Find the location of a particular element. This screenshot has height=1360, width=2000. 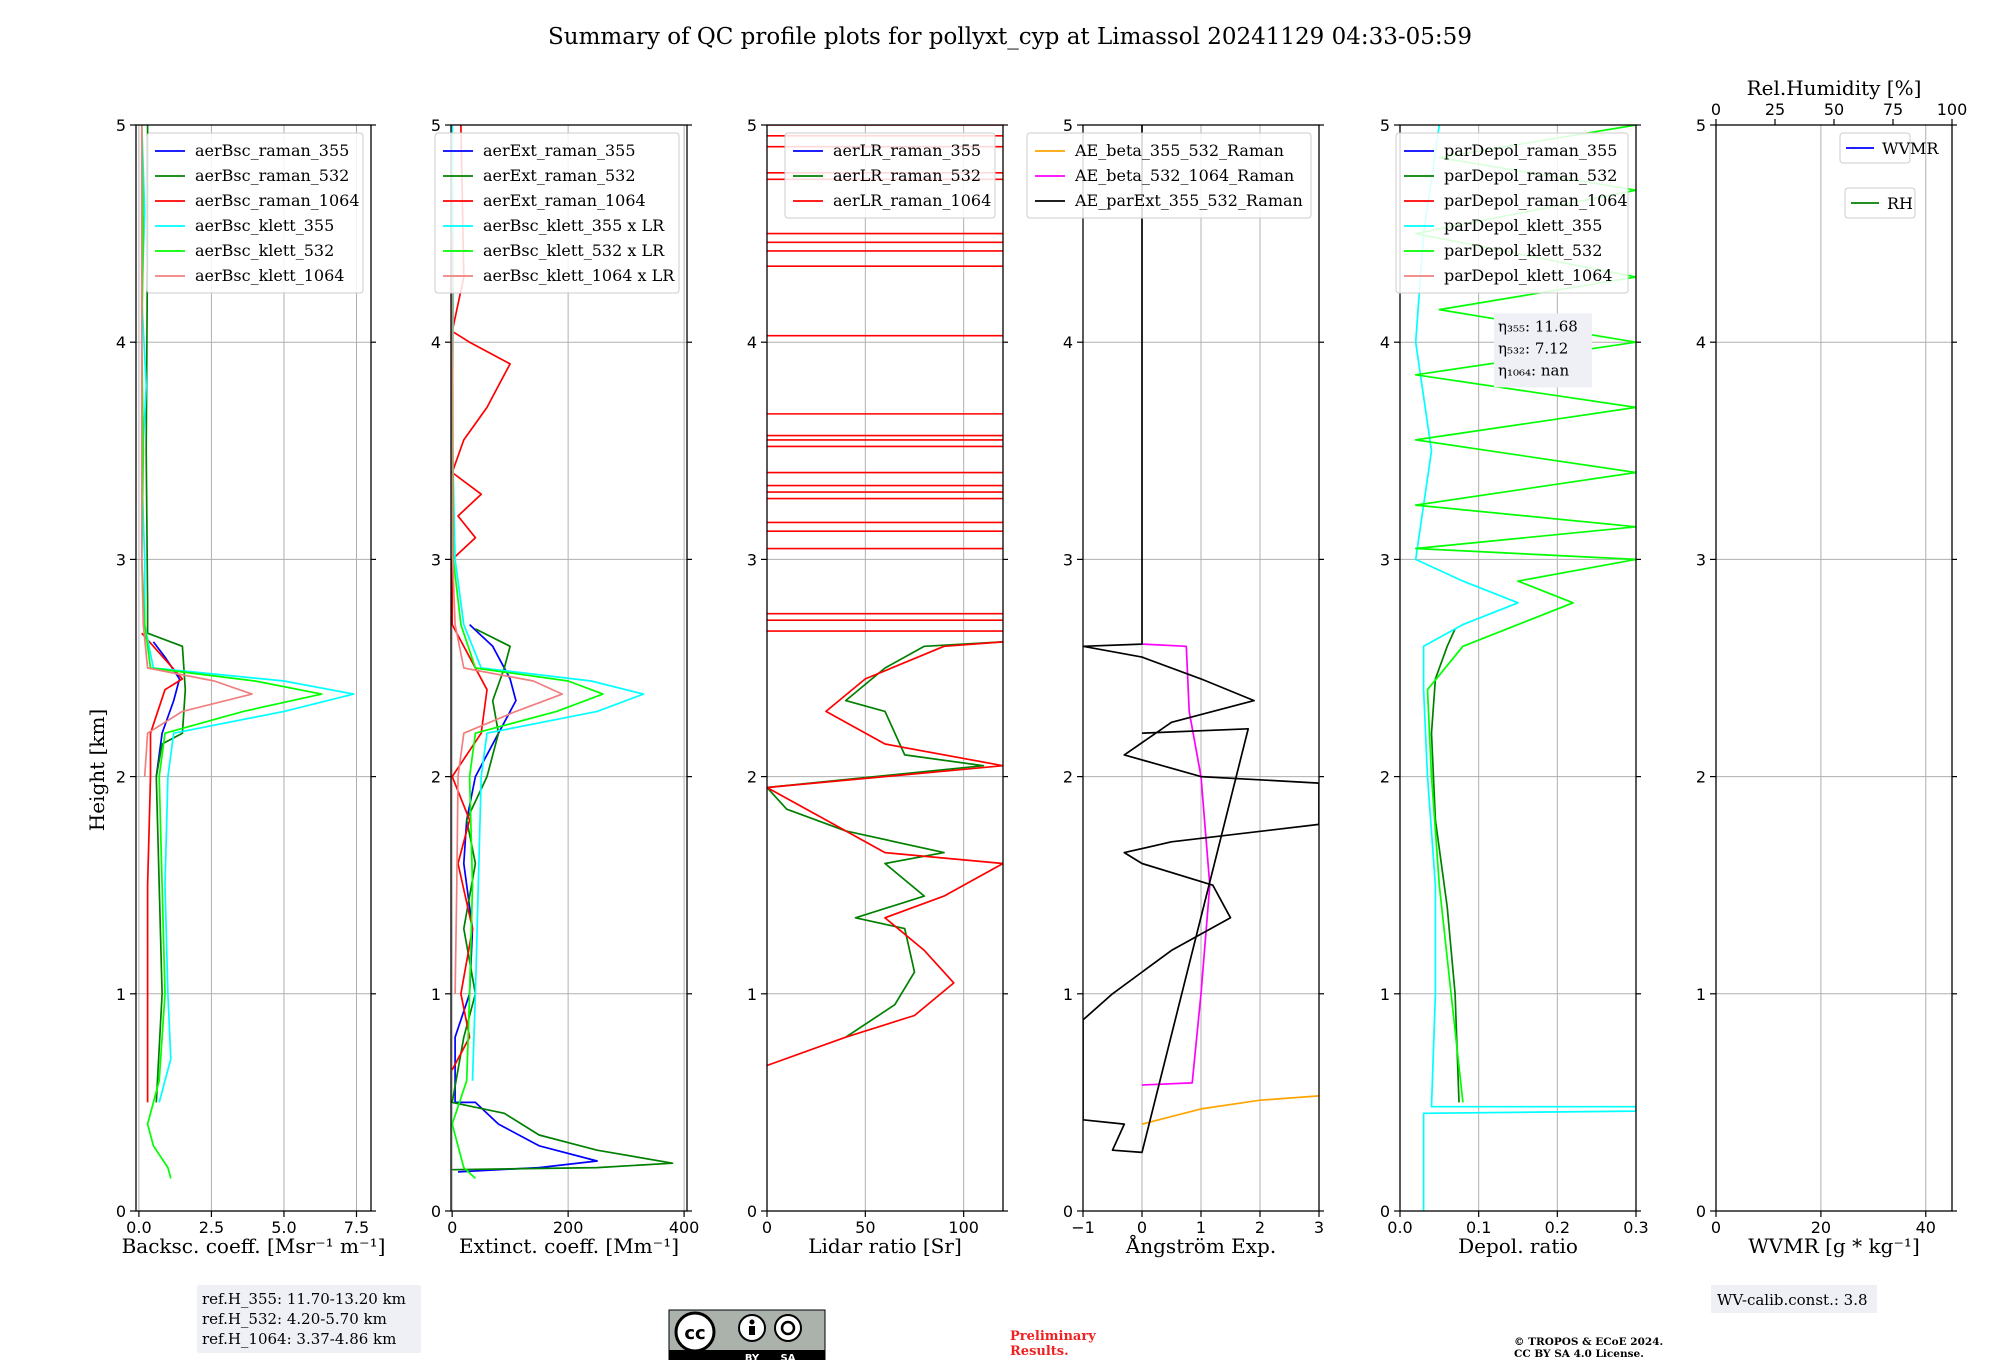

xtick-label: 7.5 is located at coordinates (356, 1227).